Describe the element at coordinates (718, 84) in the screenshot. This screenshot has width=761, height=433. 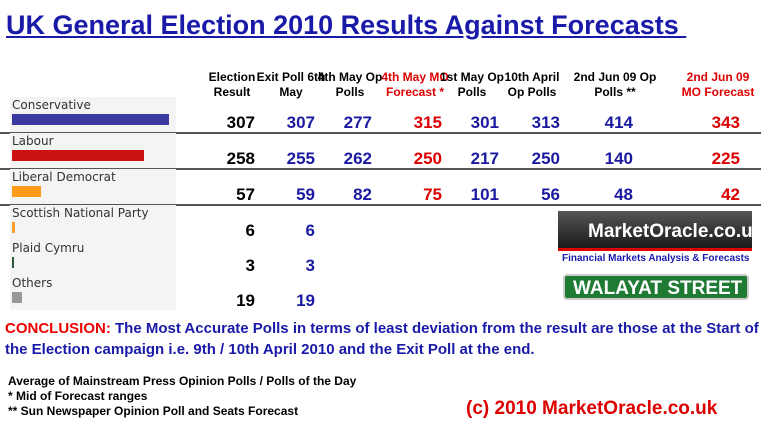
I see `column-header: 2nd Jun 09 MO Forecast` at that location.